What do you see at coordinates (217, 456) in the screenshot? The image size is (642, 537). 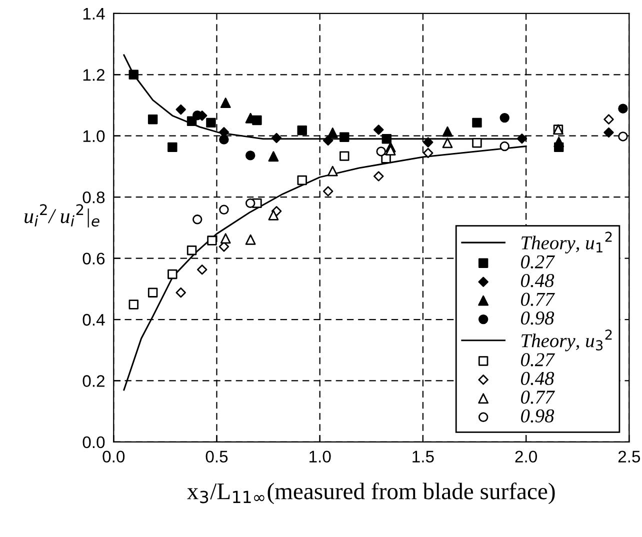 I see `x-tick-label: 0.5` at bounding box center [217, 456].